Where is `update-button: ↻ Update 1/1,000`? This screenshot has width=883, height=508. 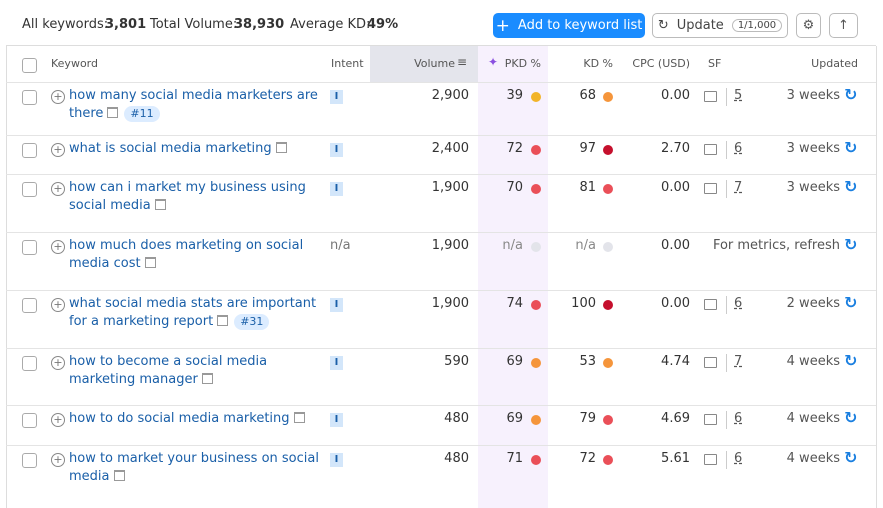
update-button: ↻ Update 1/1,000 is located at coordinates (720, 25).